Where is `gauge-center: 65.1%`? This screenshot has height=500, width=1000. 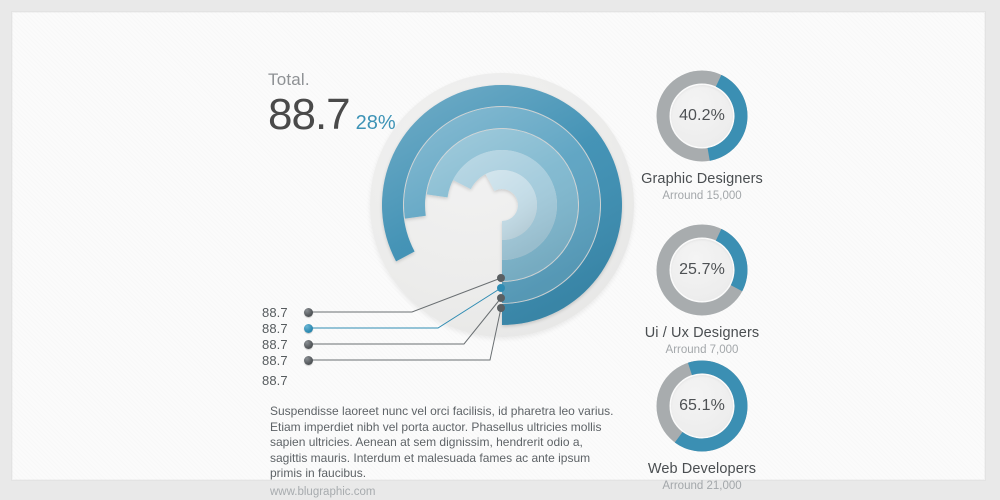
gauge-center: 65.1% is located at coordinates (702, 406).